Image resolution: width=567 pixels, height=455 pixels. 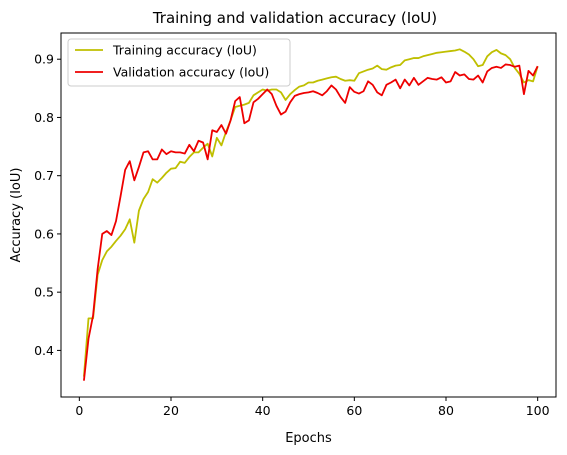 I want to click on legend-label-validation: Validation accuracy (IoU), so click(x=191, y=72).